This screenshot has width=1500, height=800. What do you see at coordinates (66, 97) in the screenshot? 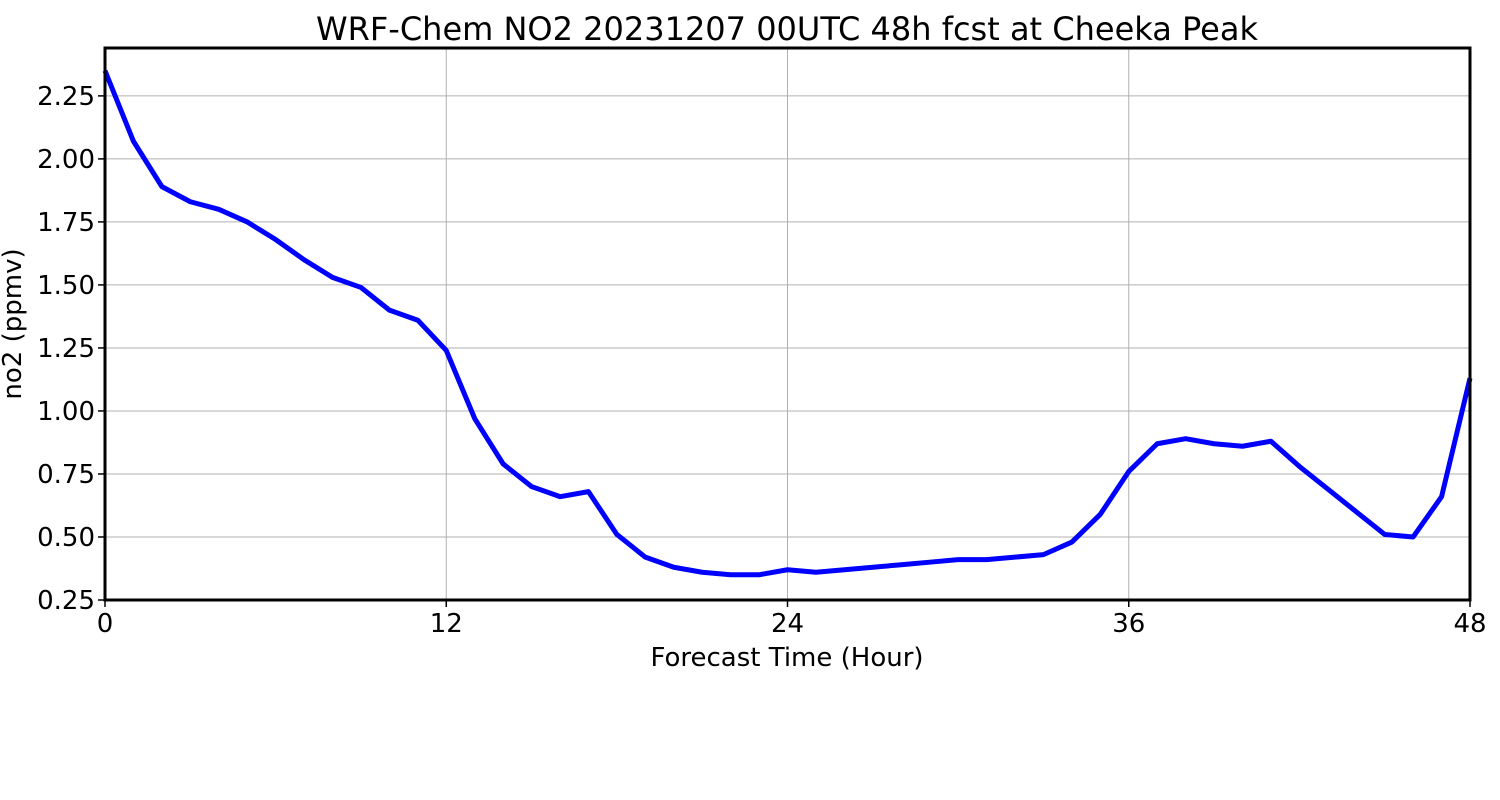
I see `y-tick-label: 2.25` at bounding box center [66, 97].